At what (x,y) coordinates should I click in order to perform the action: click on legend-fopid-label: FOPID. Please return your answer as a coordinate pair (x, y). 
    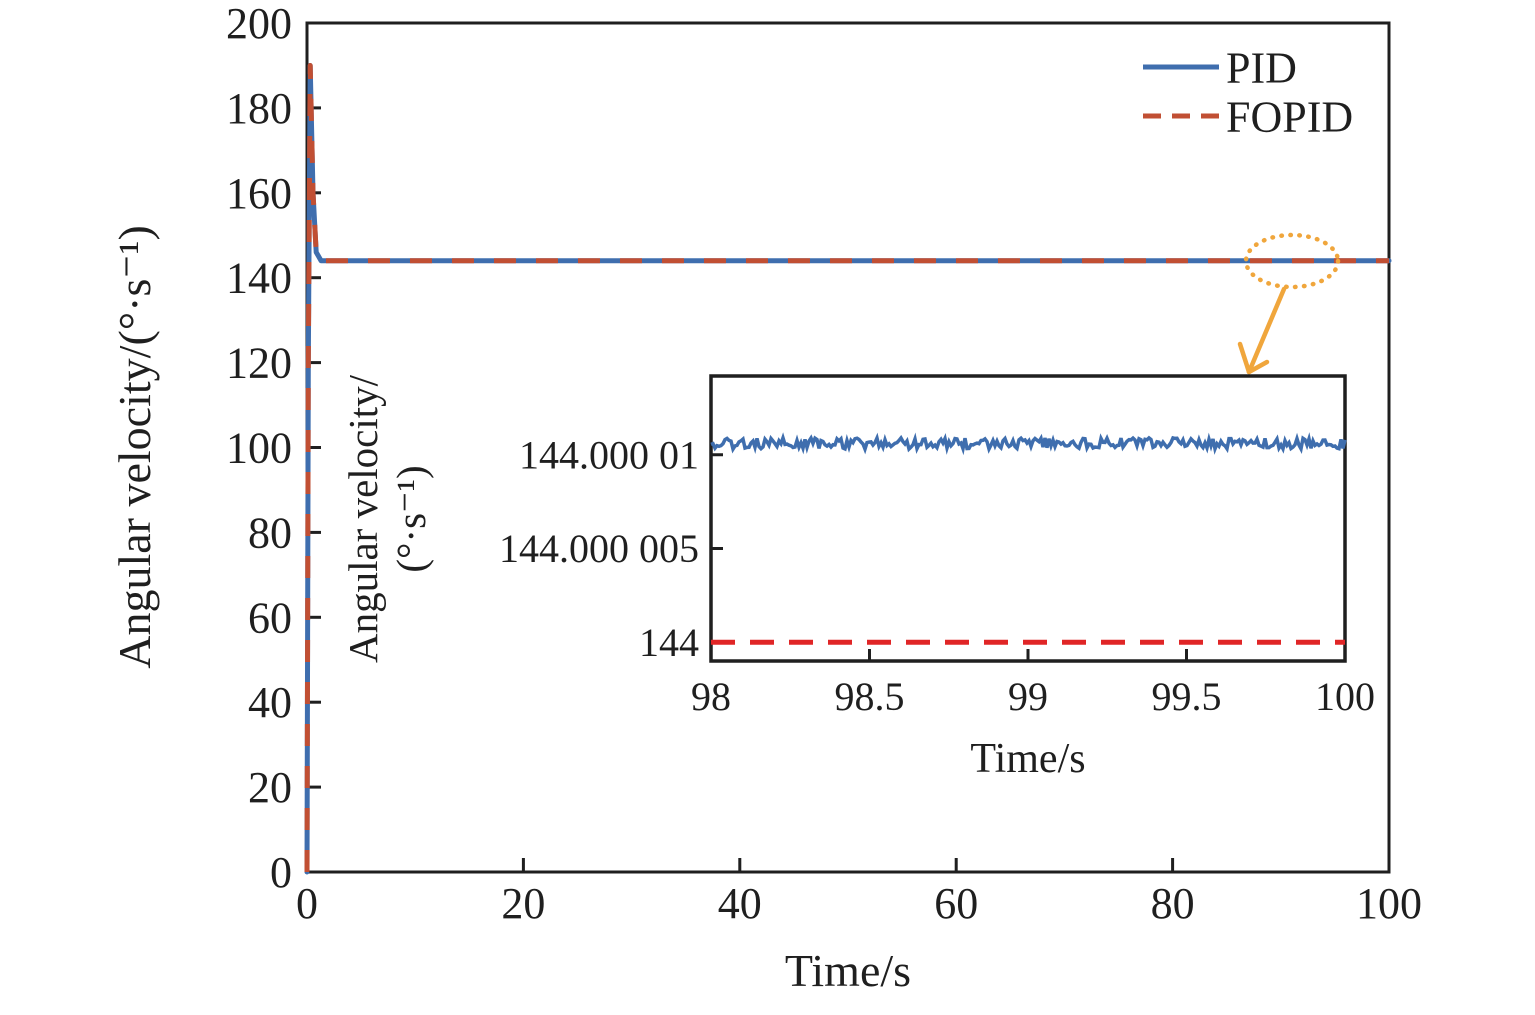
    Looking at the image, I should click on (1289, 116).